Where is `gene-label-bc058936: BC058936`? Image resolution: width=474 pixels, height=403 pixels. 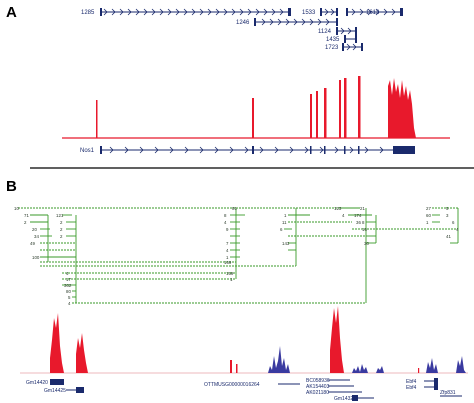 gene-label-bc058936: BC058936 is located at coordinates (318, 381).